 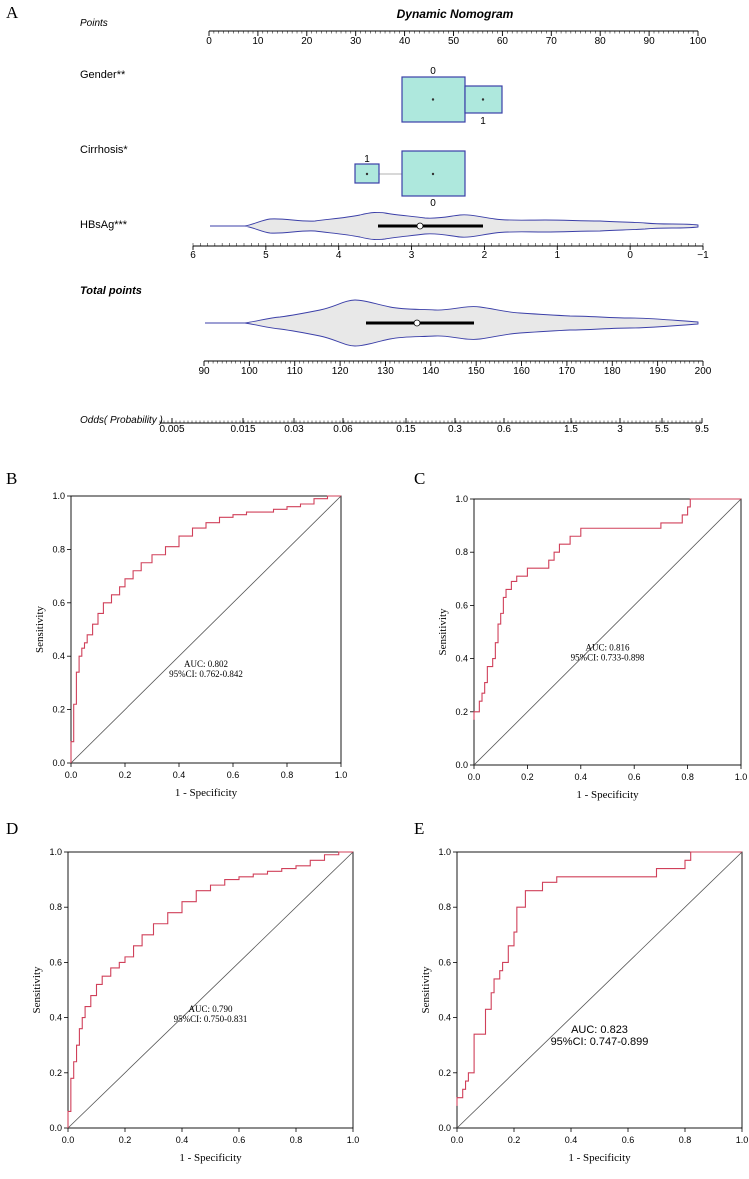 What do you see at coordinates (703, 255) in the screenshot?
I see `hbsag-axis-tick-label: −1` at bounding box center [703, 255].